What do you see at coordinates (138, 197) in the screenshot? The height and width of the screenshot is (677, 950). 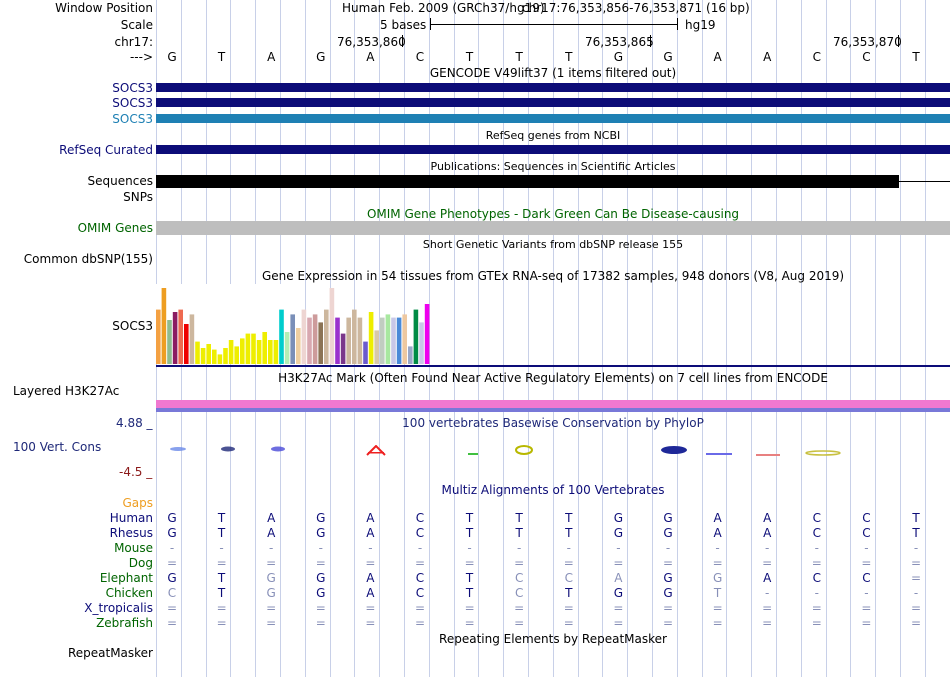 I see `publications-label-snps: SNPs` at bounding box center [138, 197].